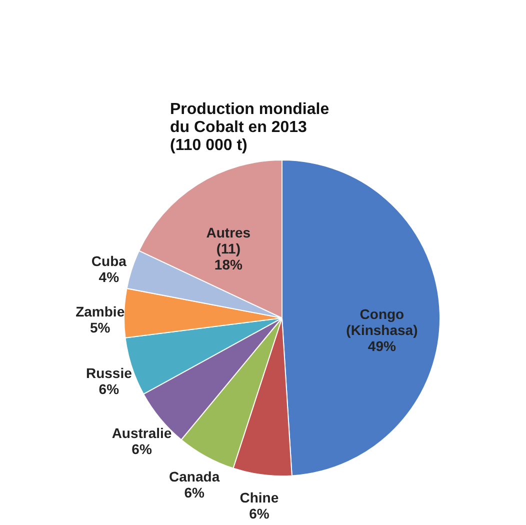  I want to click on data-label: 4%, so click(109, 276).